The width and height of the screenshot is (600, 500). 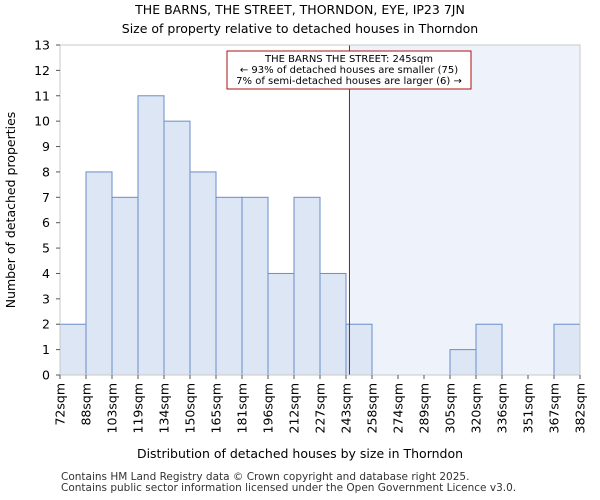 What do you see at coordinates (255, 286) in the screenshot?
I see `bar-181sqm` at bounding box center [255, 286].